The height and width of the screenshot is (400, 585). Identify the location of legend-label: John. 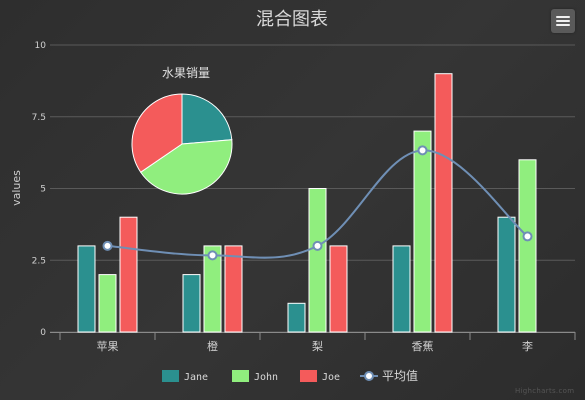
(266, 377).